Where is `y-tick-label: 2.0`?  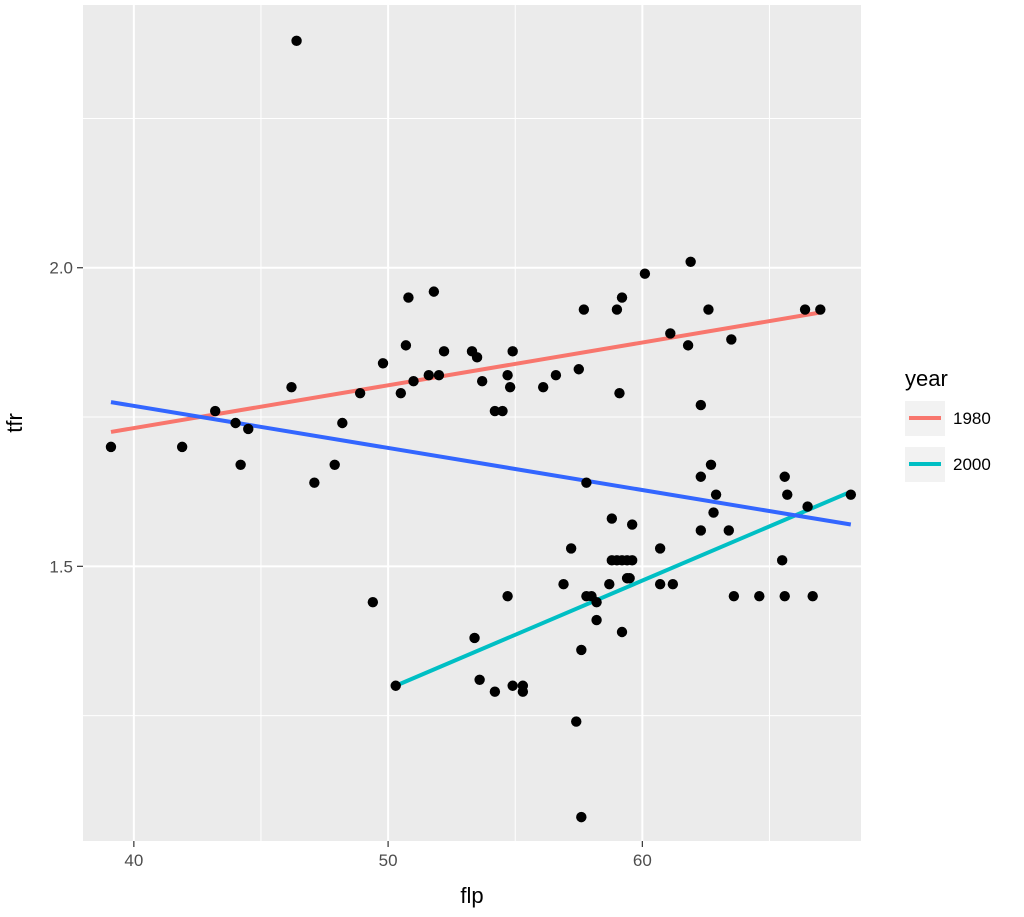 y-tick-label: 2.0 is located at coordinates (61, 268).